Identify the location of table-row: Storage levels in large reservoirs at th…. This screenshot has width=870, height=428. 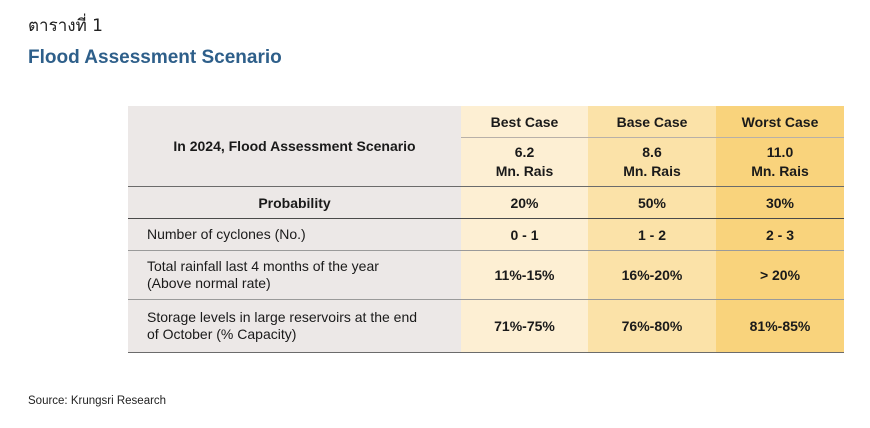
(486, 326).